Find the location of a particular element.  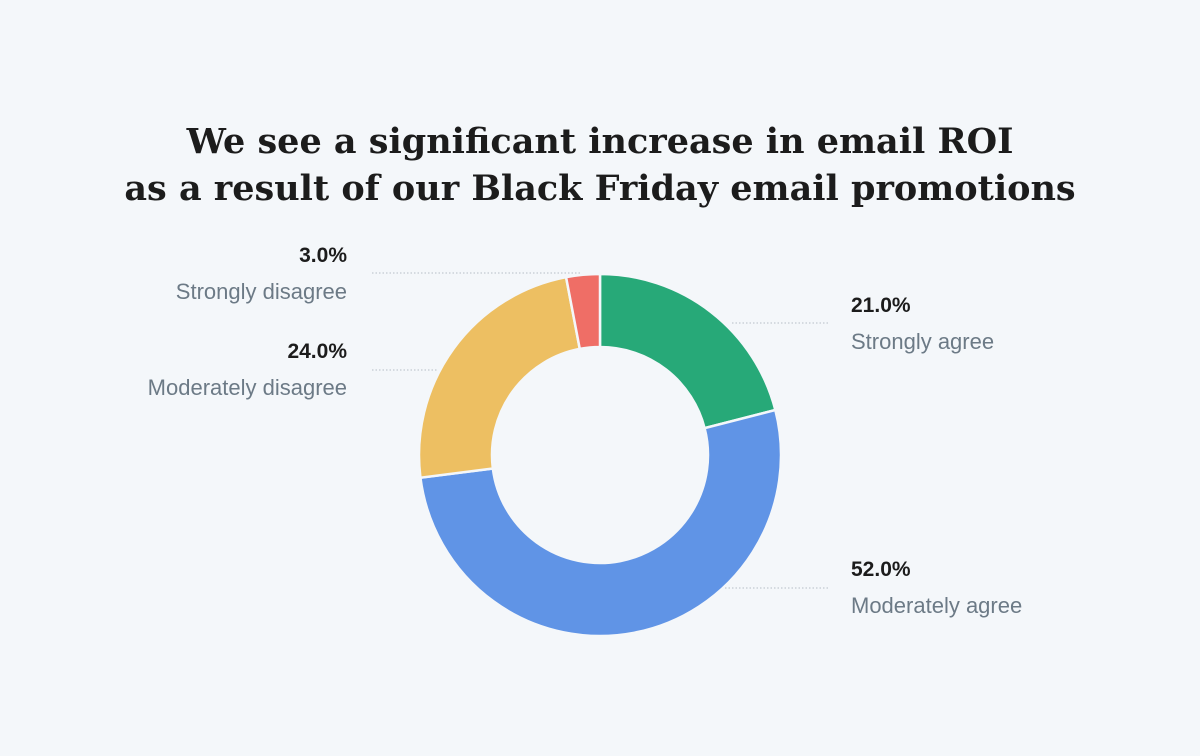

slice-name-moderately-disagree: Moderately disagree is located at coordinates (247, 387).